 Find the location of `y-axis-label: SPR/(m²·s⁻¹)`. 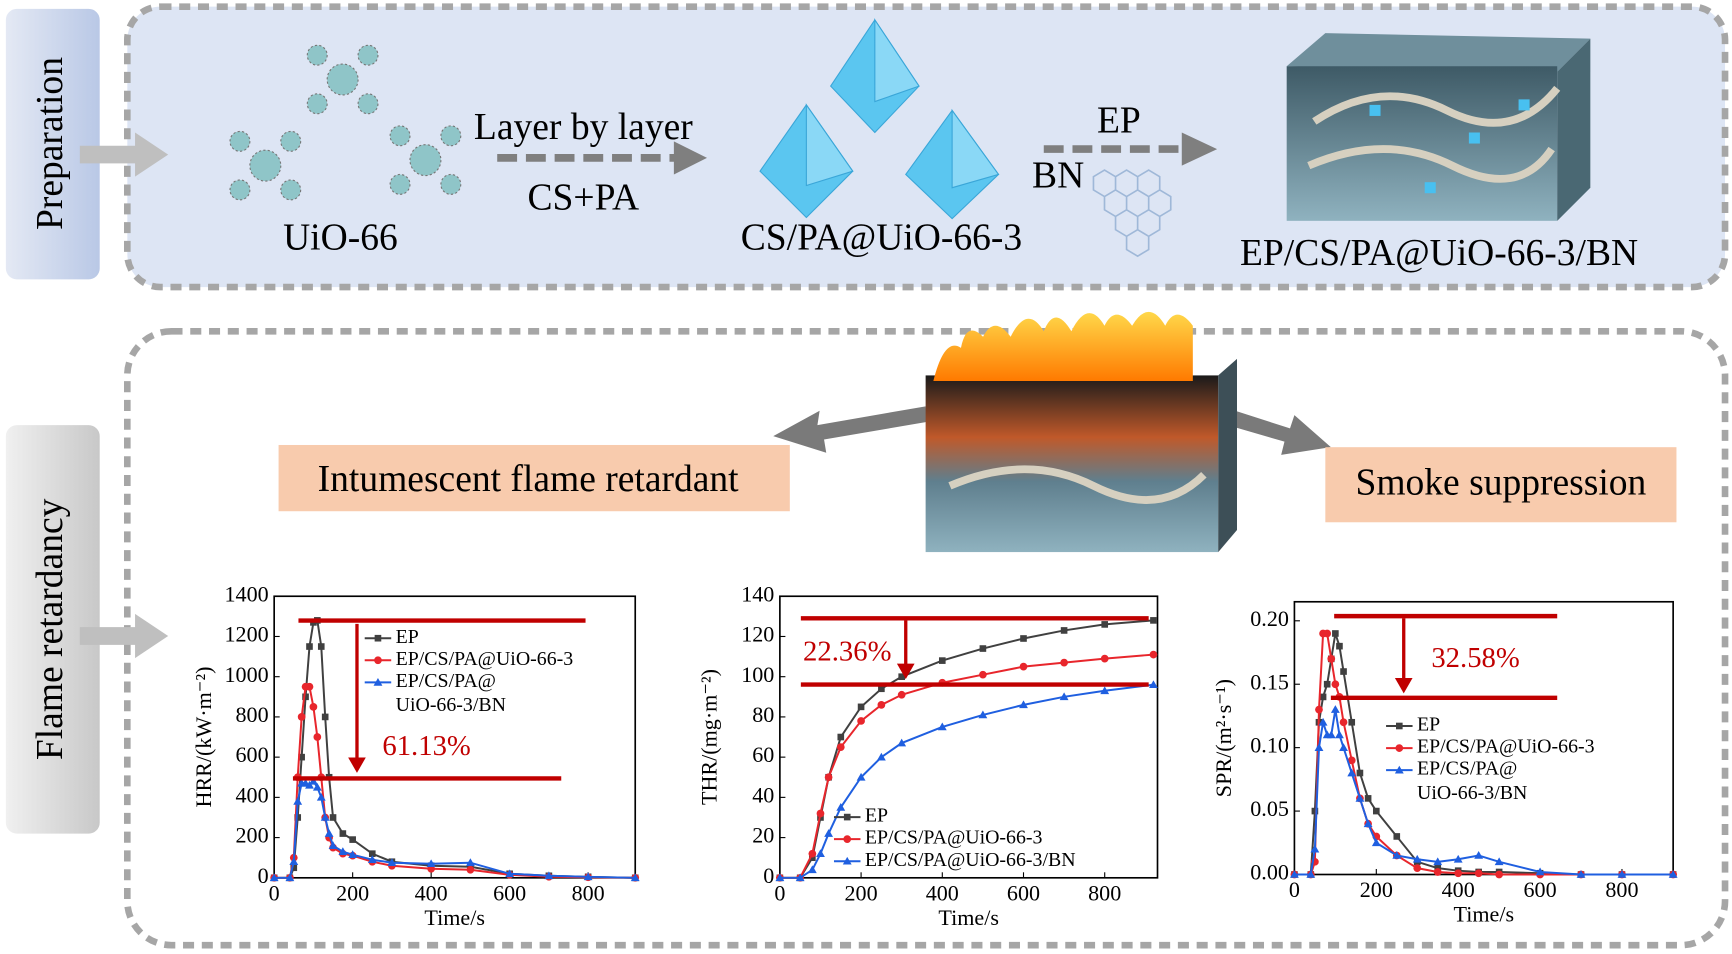

y-axis-label: SPR/(m²·s⁻¹) is located at coordinates (1223, 738).